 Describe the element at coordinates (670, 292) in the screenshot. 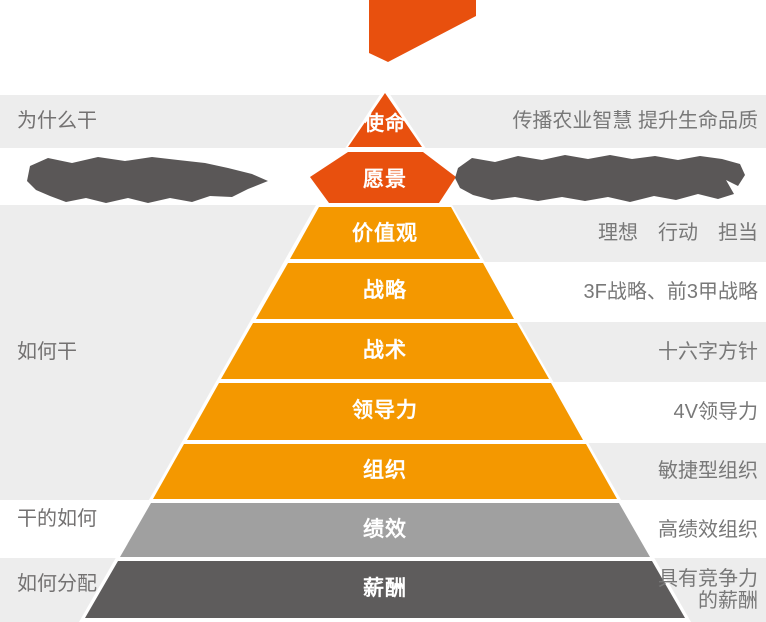

I see `annotation-strategy: 3F战略、前3甲战略` at that location.